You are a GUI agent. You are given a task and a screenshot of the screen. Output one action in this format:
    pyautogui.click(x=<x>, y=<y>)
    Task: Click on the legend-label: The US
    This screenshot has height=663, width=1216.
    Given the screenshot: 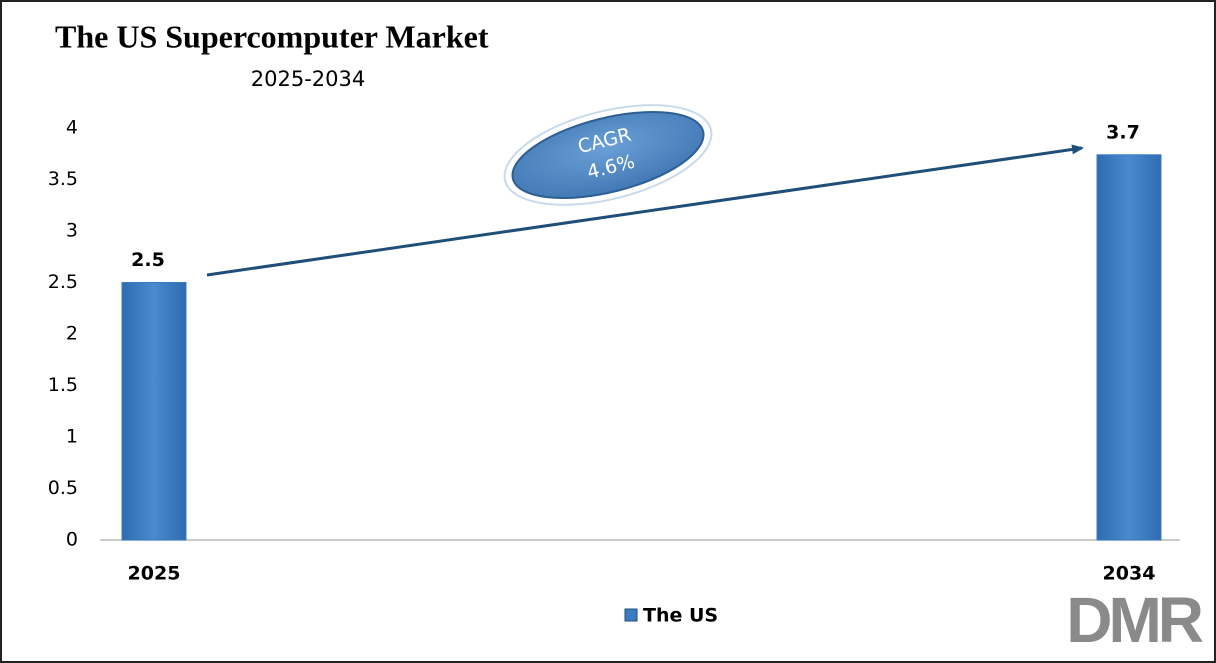 What is the action you would take?
    pyautogui.click(x=680, y=616)
    